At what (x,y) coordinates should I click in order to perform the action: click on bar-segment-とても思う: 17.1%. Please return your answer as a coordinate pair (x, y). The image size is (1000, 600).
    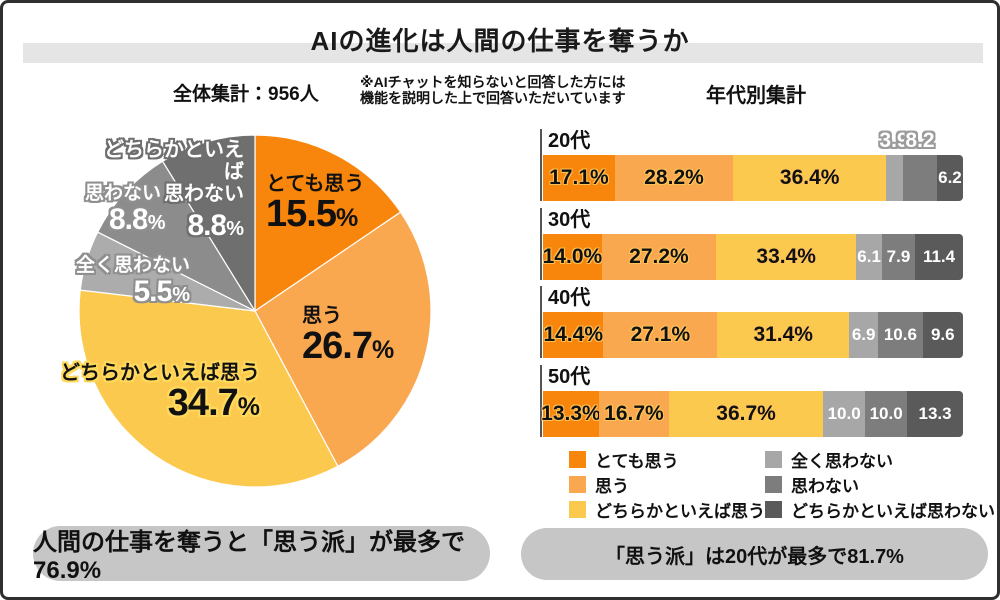
    Looking at the image, I should click on (579, 178).